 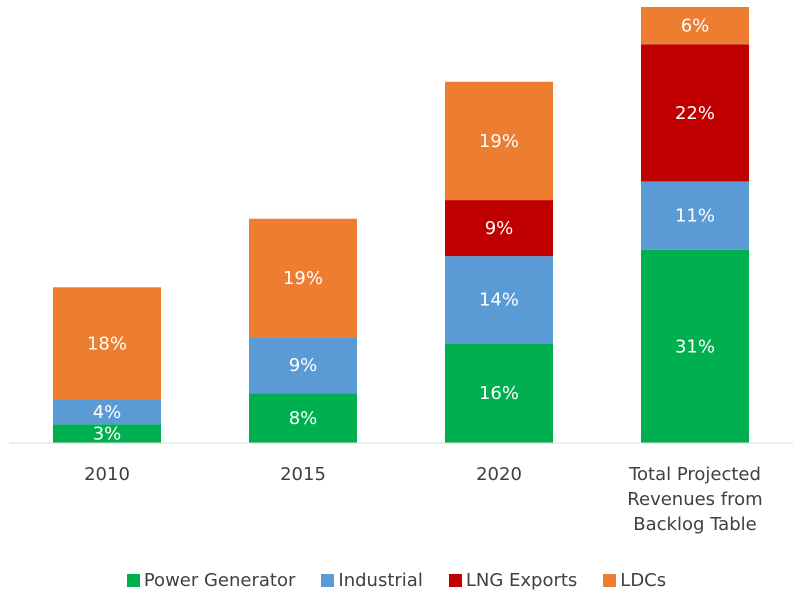 I want to click on x-tick-label: 2015, so click(x=303, y=474).